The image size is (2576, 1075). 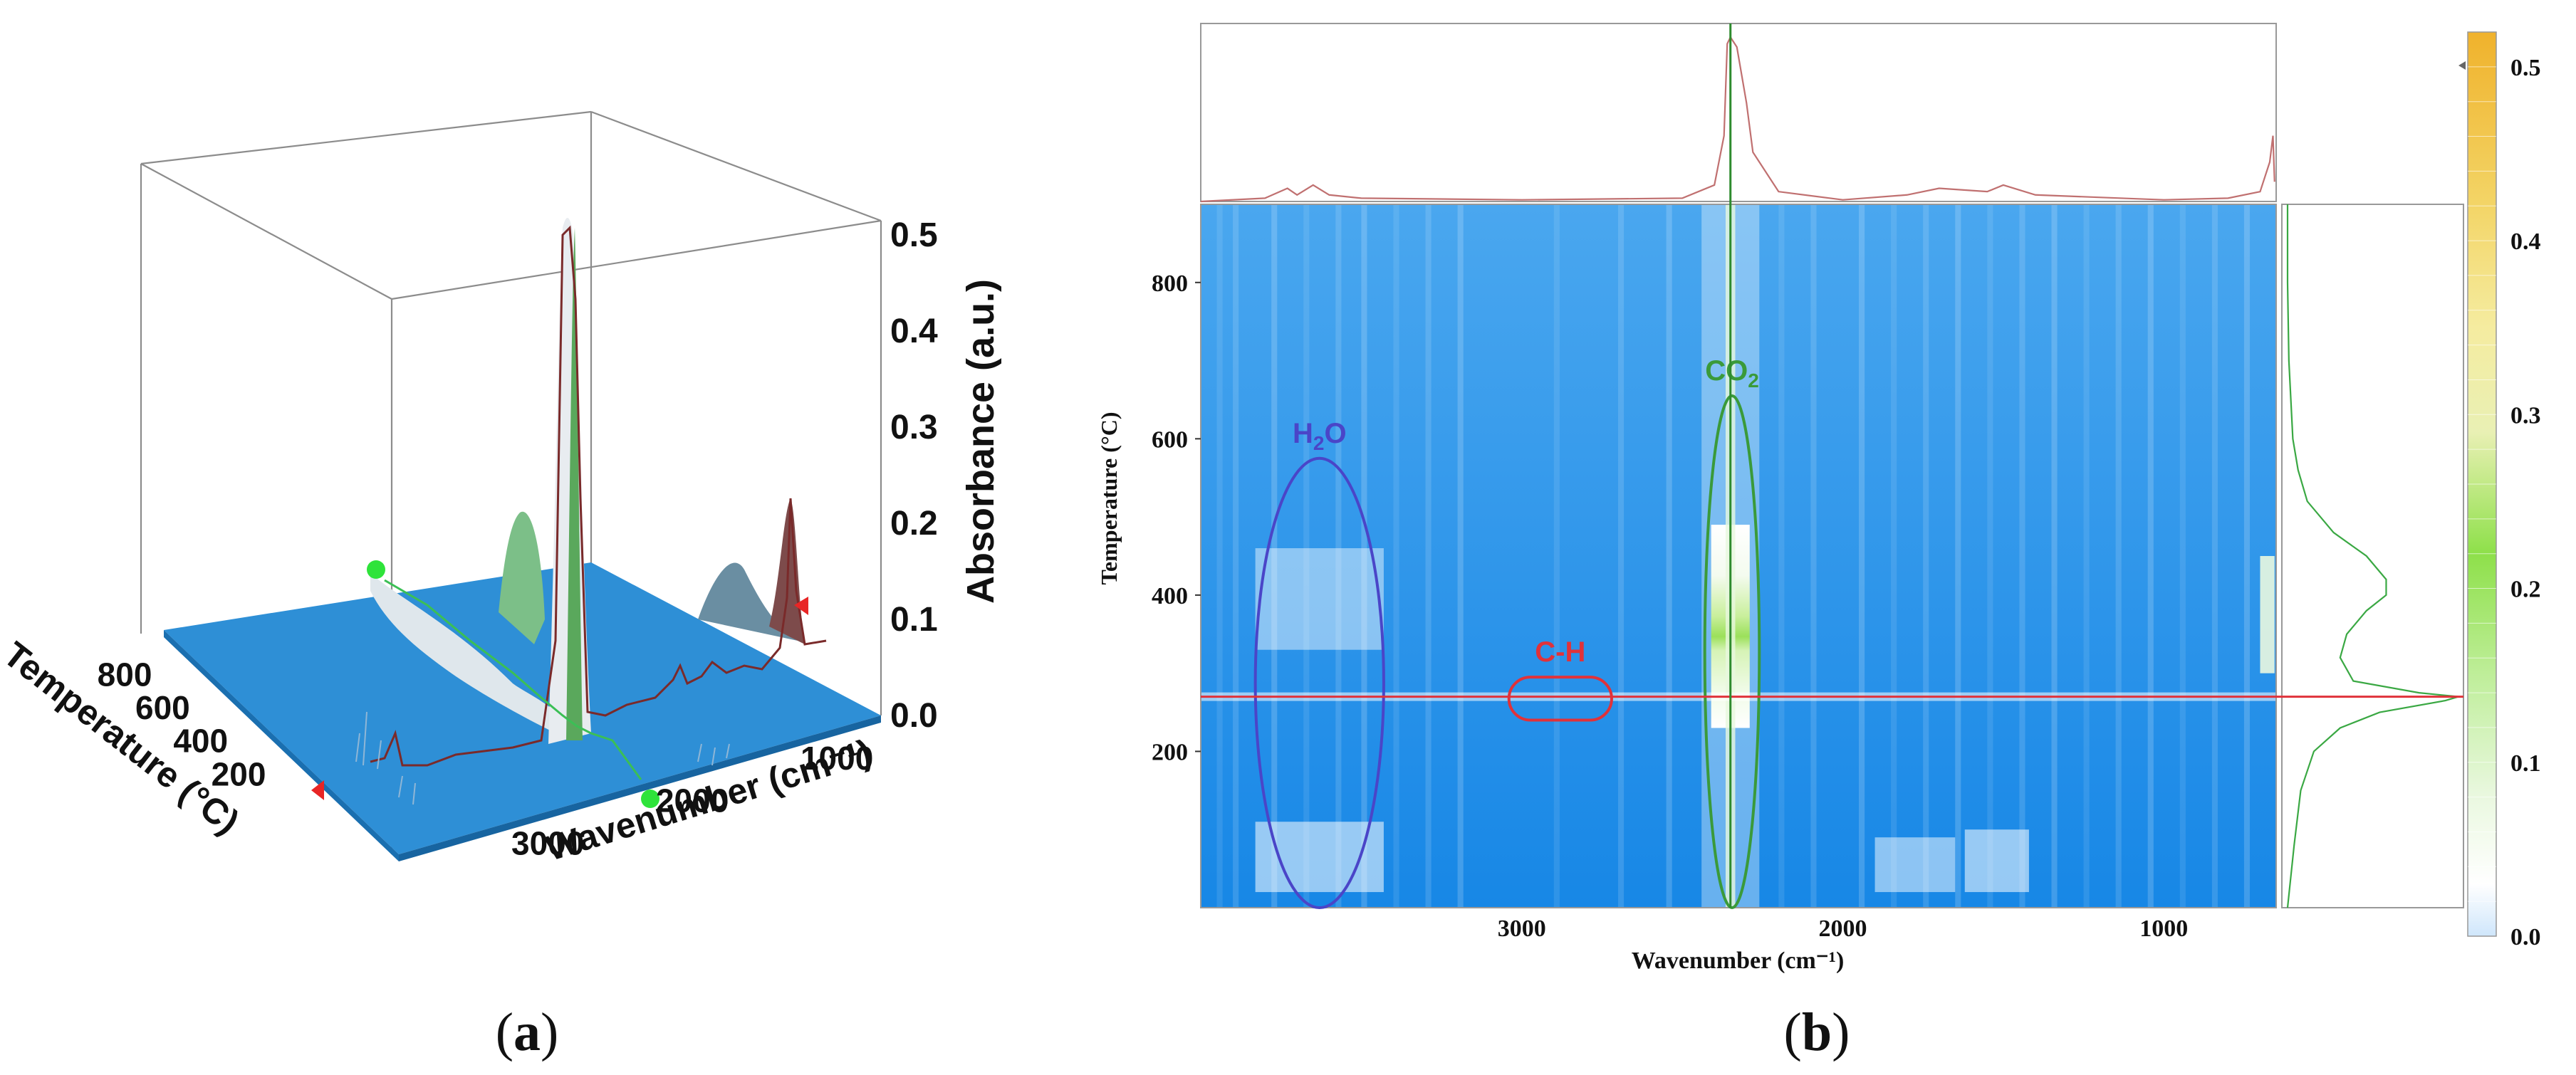 What do you see at coordinates (1170, 284) in the screenshot?
I see `y-tick-label: 800` at bounding box center [1170, 284].